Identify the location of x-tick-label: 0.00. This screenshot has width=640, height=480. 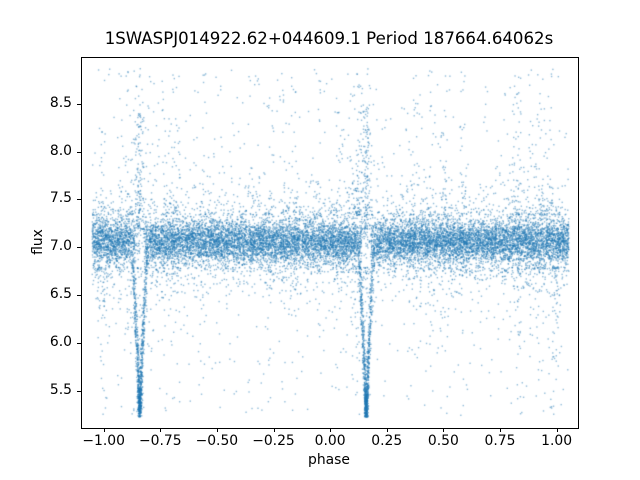
(330, 441).